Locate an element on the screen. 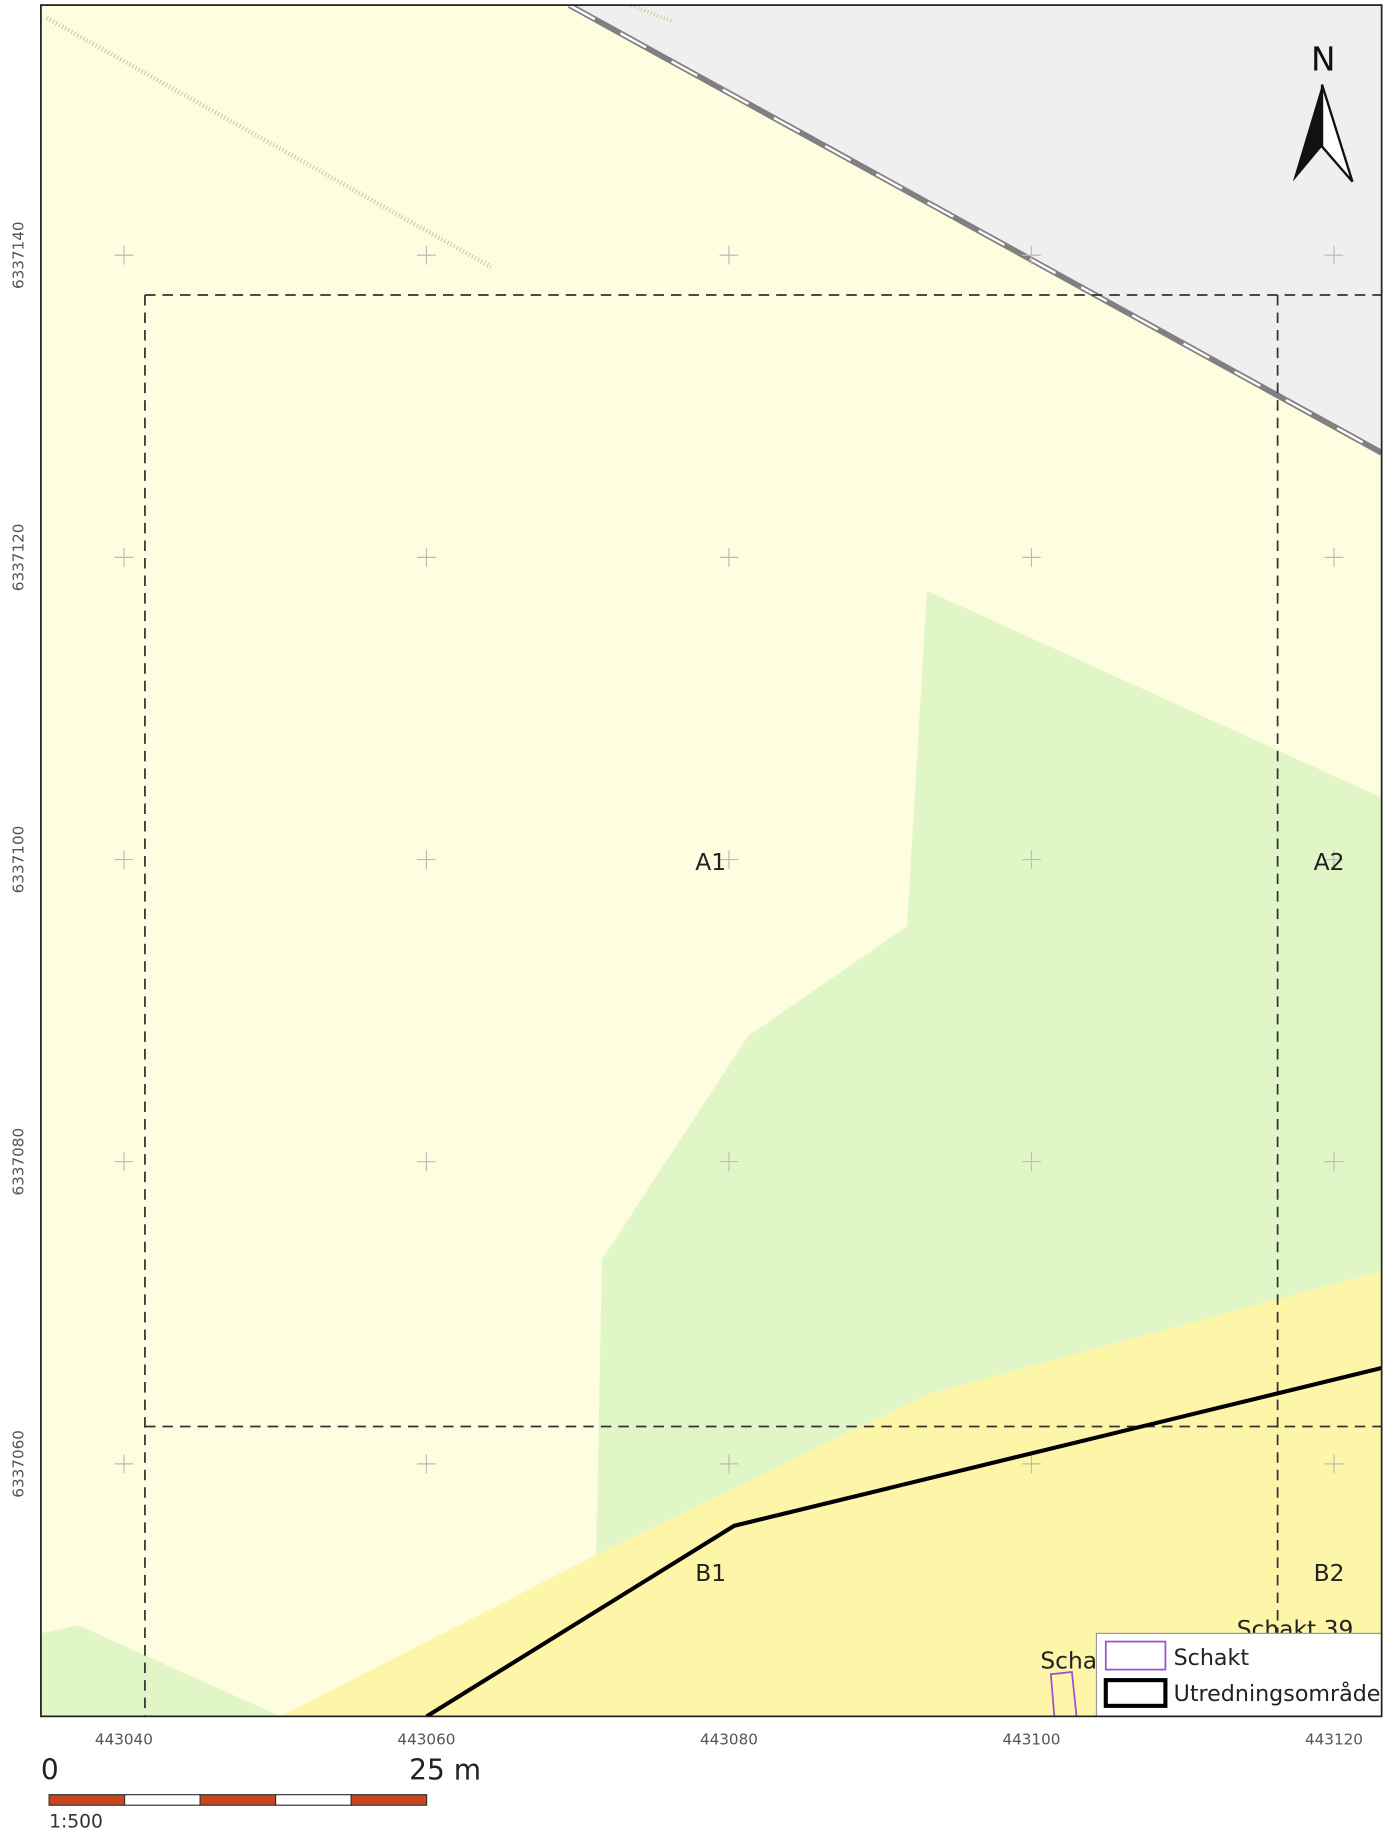 This screenshot has width=1391, height=1836. scale-end: 25 m is located at coordinates (445, 1769).